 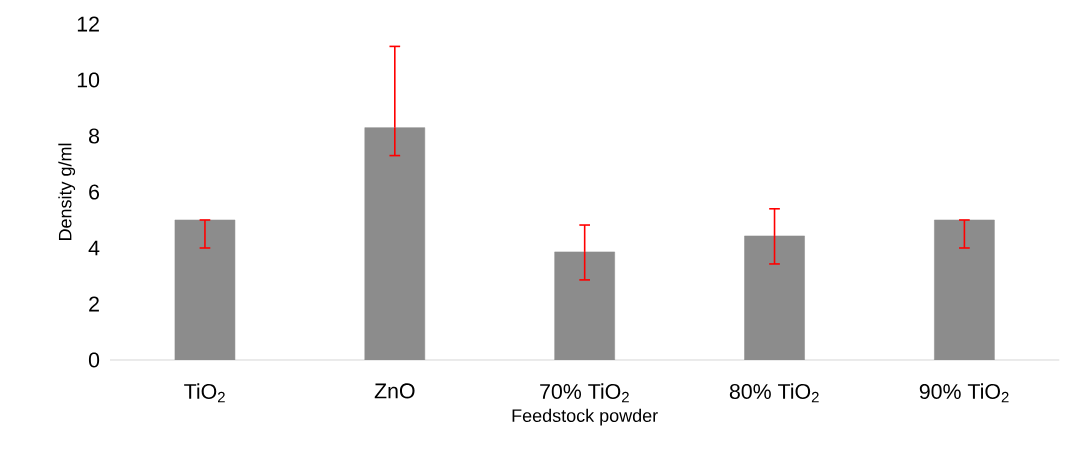 What do you see at coordinates (94, 136) in the screenshot?
I see `y-tick-label: 8` at bounding box center [94, 136].